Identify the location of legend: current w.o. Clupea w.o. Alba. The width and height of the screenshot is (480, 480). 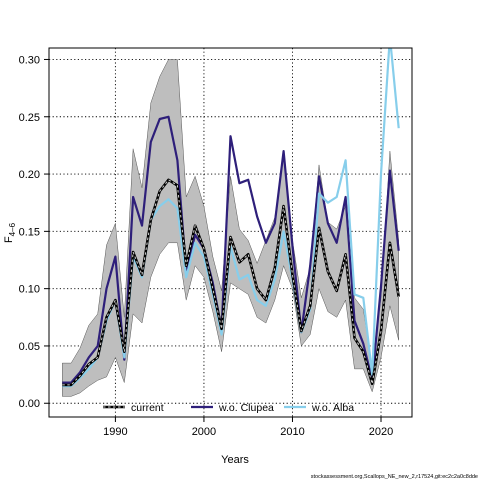
(228, 408).